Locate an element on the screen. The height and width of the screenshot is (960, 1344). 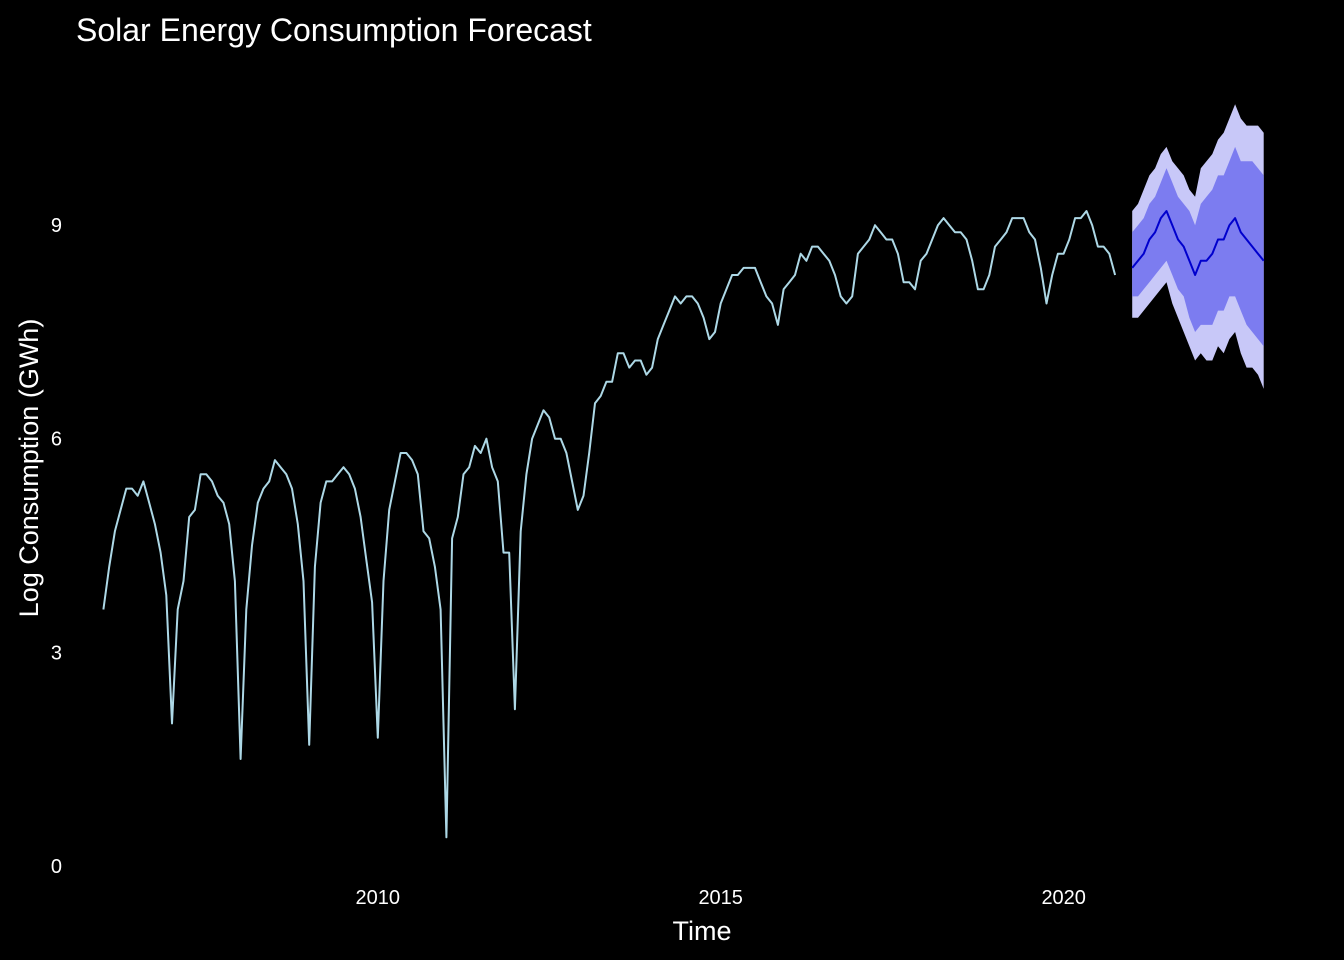
x-axis-ticks: 2010 2015 2020 is located at coordinates (721, 898).